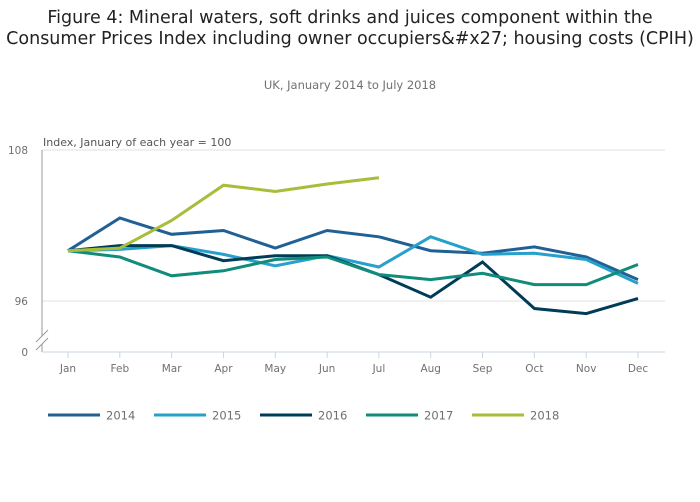  What do you see at coordinates (120, 369) in the screenshot?
I see `x-tick-label: Feb` at bounding box center [120, 369].